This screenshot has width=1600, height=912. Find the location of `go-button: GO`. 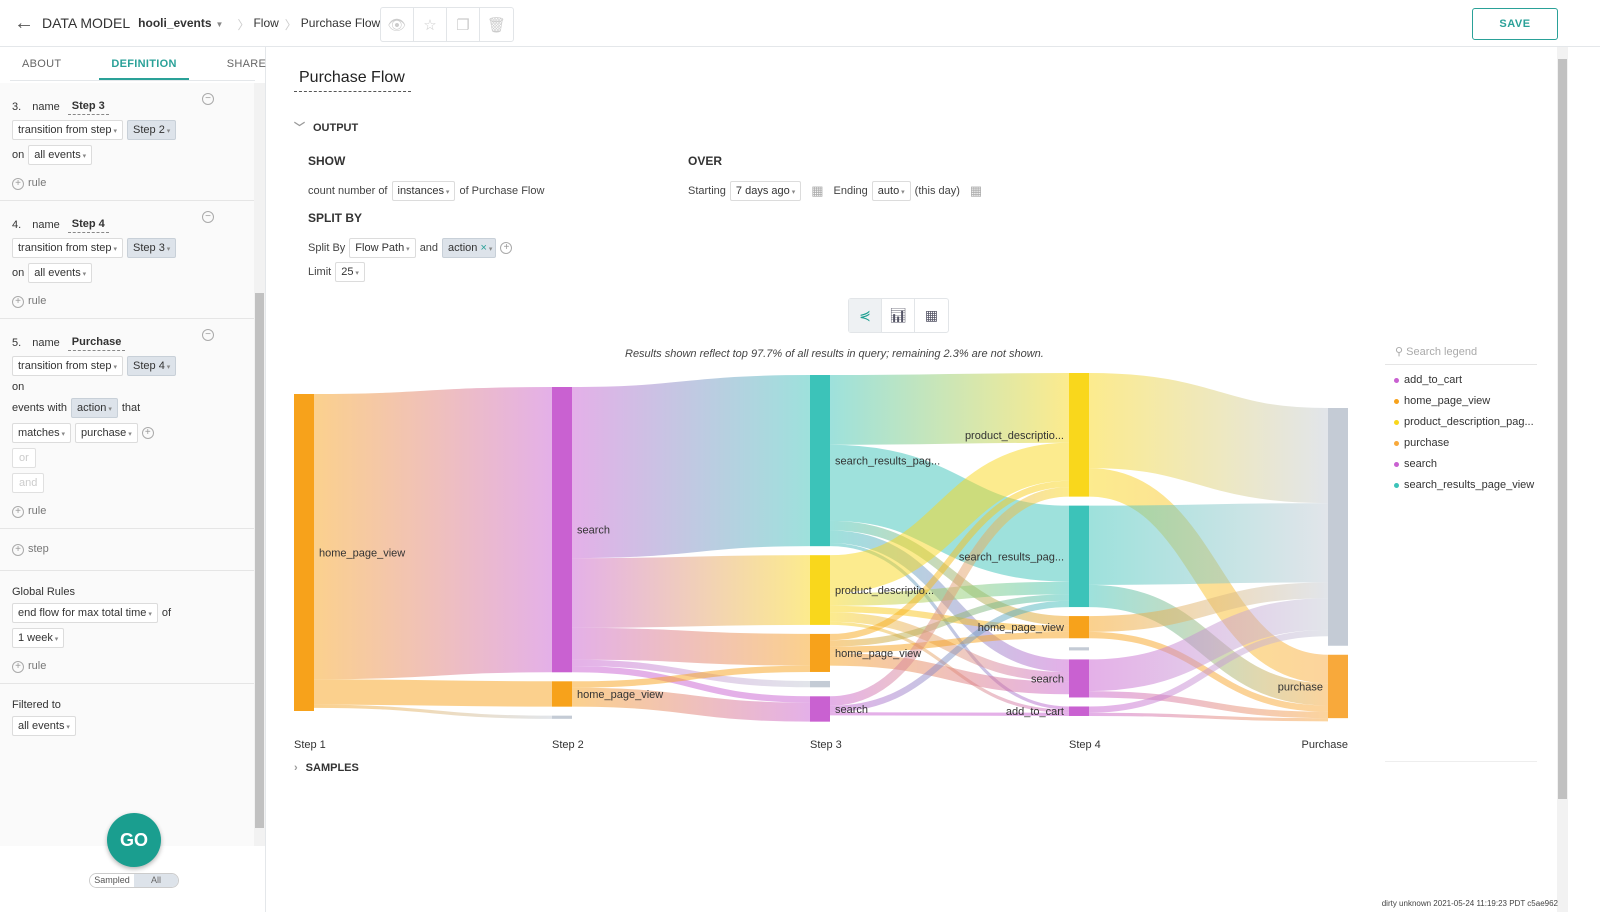

go-button: GO is located at coordinates (134, 840).